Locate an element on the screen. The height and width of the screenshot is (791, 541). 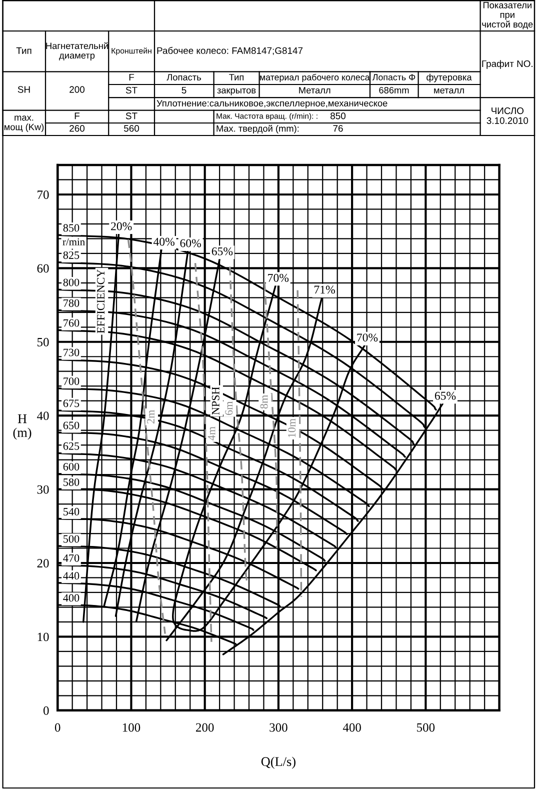
y-tick-label: 70 is located at coordinates (43, 194).